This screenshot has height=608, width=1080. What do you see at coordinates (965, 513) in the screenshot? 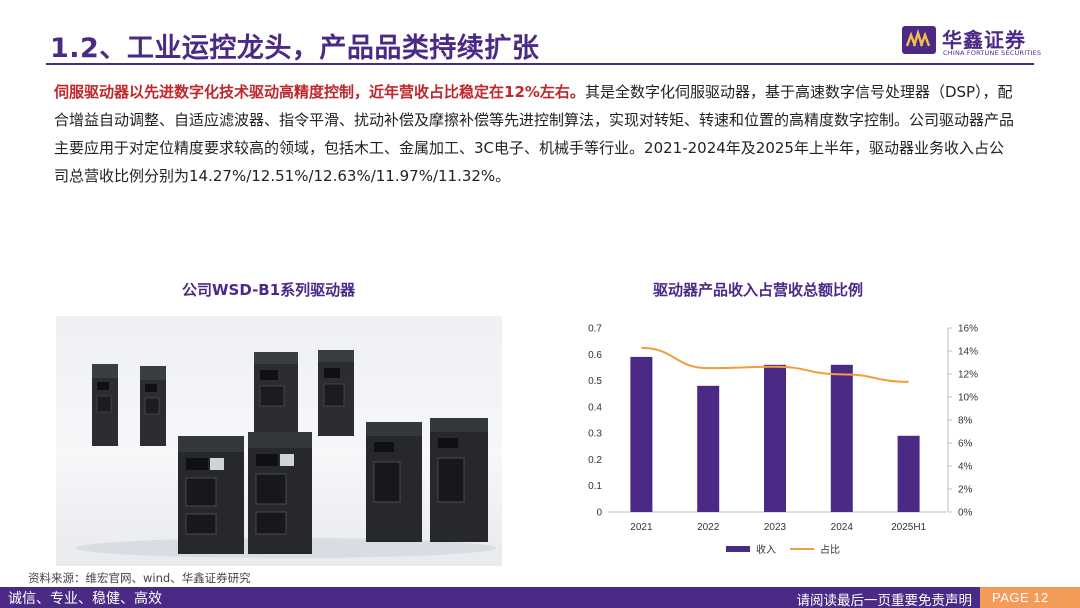
I see `right-axis-tick-label: 0%` at bounding box center [965, 513].